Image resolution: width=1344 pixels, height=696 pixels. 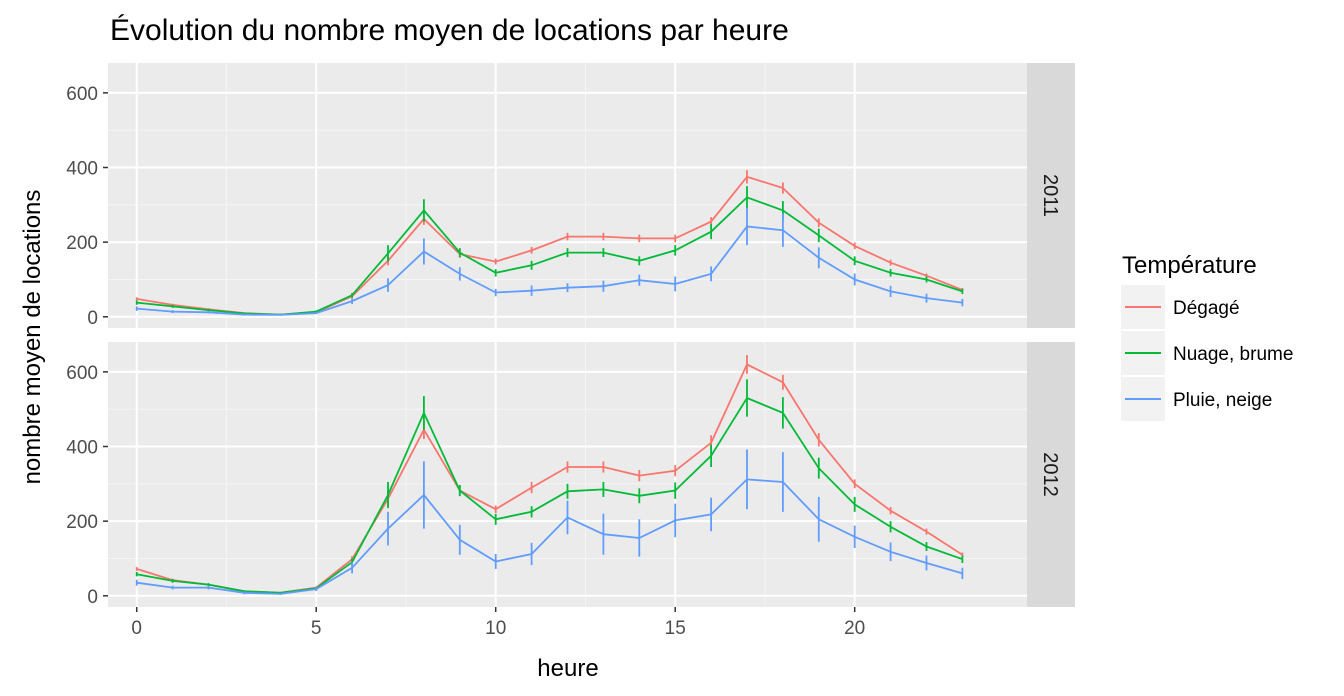 What do you see at coordinates (136, 628) in the screenshot?
I see `x-tick-label: 0` at bounding box center [136, 628].